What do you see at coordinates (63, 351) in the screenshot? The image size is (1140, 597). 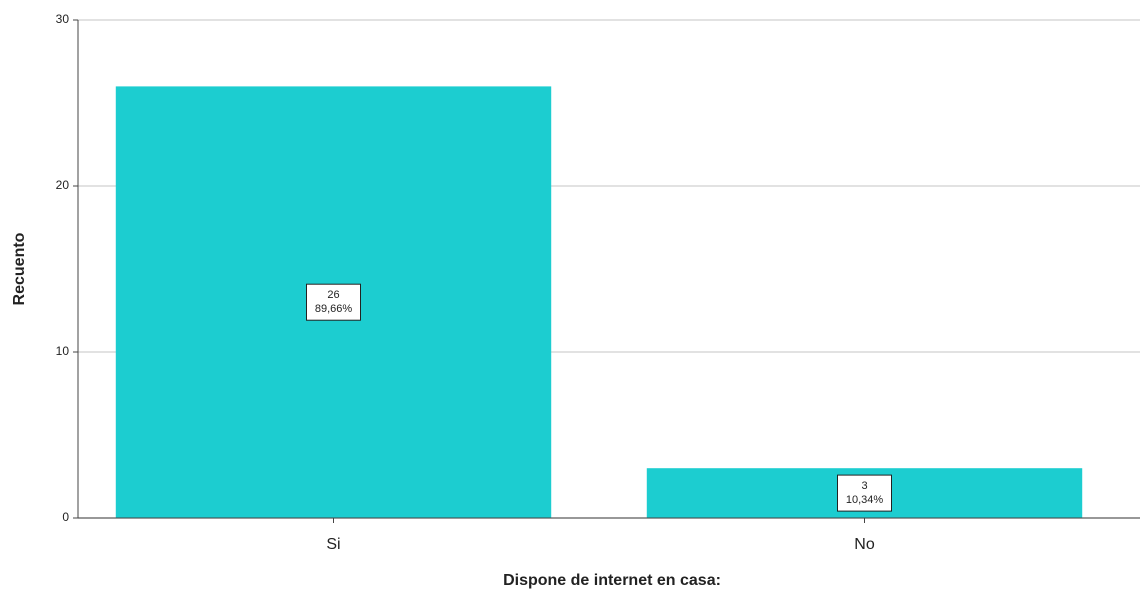 I see `y-tick-label: 10` at bounding box center [63, 351].